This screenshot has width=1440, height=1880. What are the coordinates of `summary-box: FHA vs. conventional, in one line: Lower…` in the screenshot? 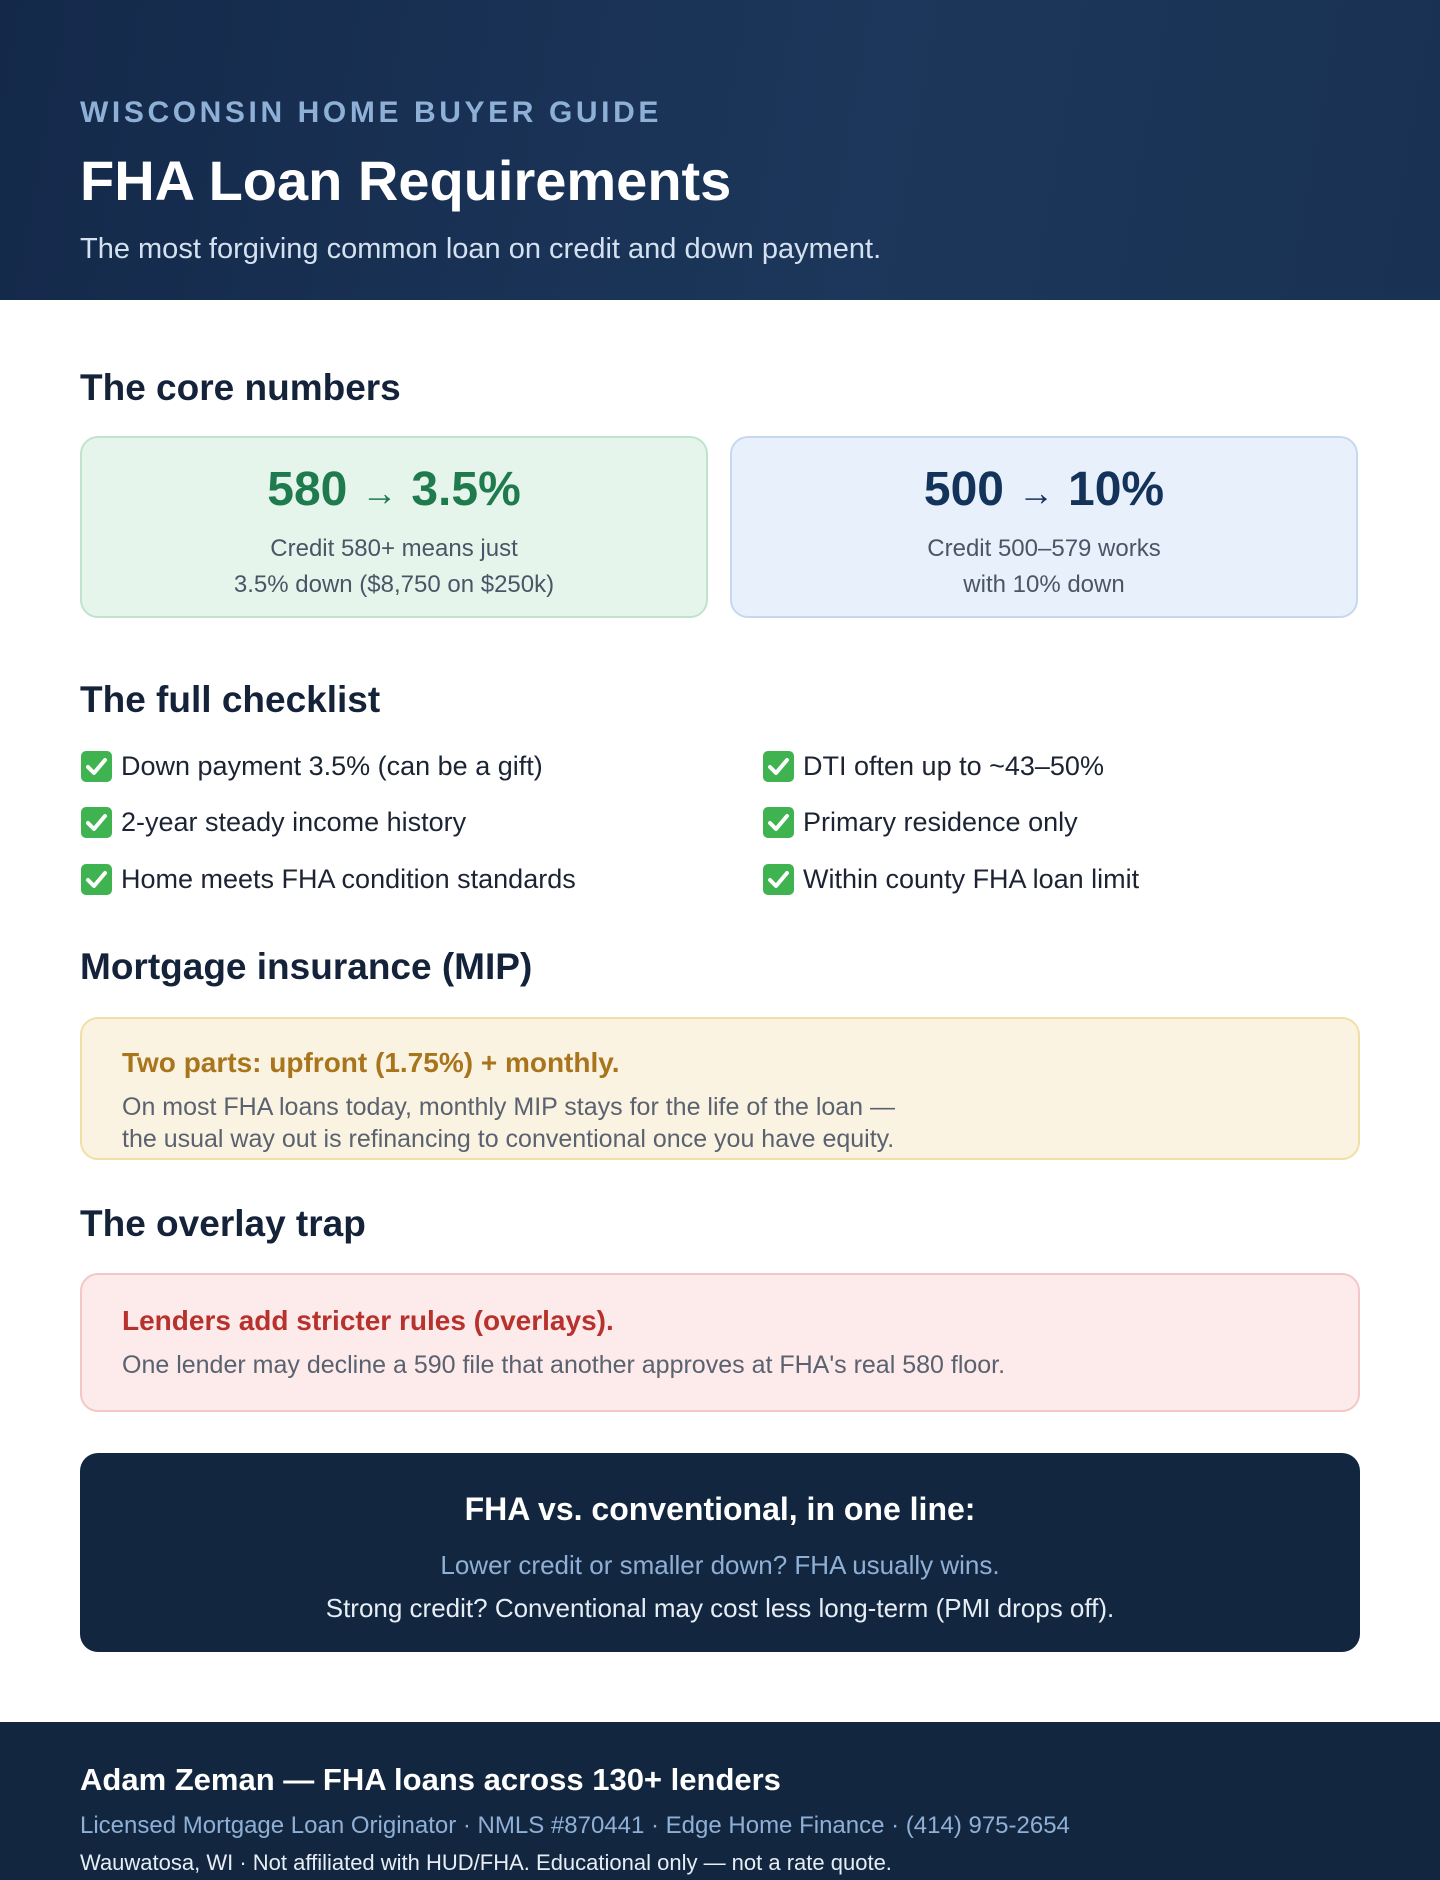 It's located at (720, 1552).